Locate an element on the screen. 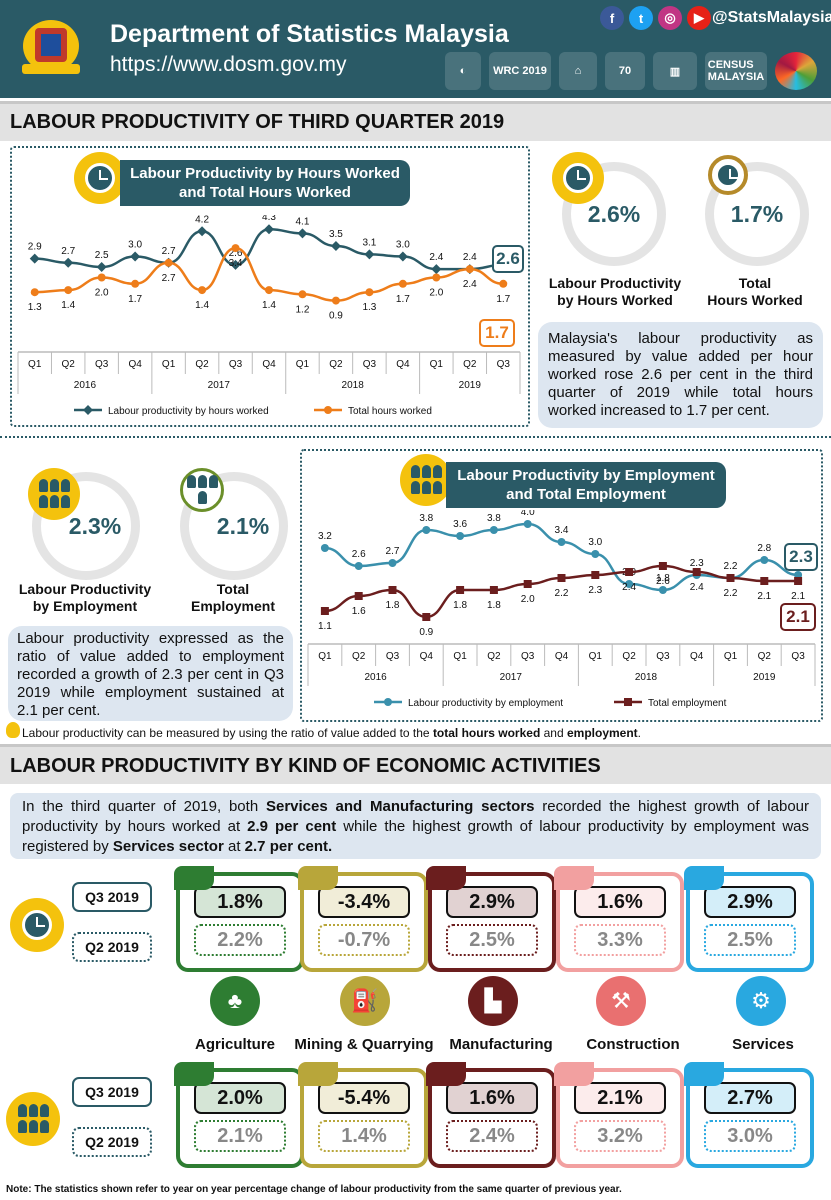  chart1-title-line1: Labour Productivity by Hours Worked is located at coordinates (265, 173).